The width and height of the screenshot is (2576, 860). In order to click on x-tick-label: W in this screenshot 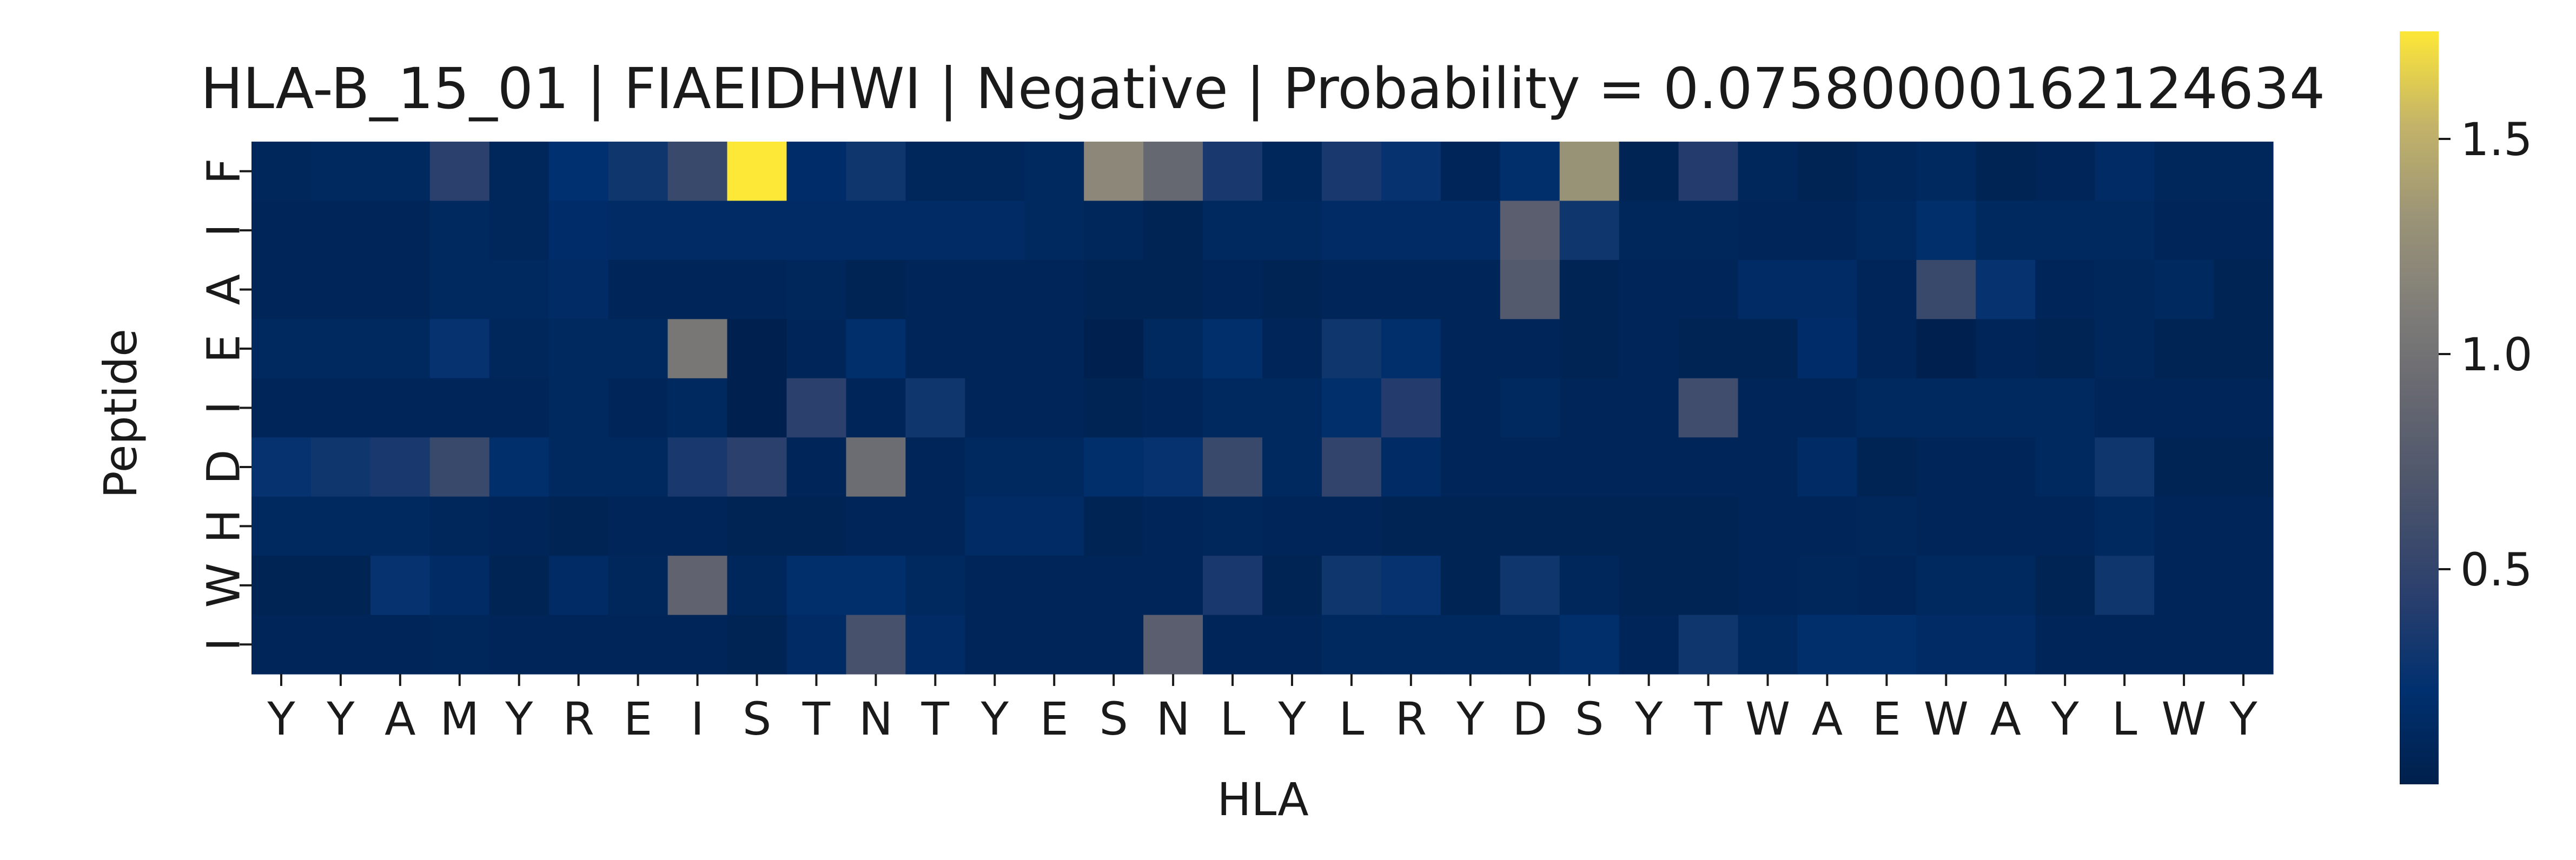, I will do `click(1768, 719)`.